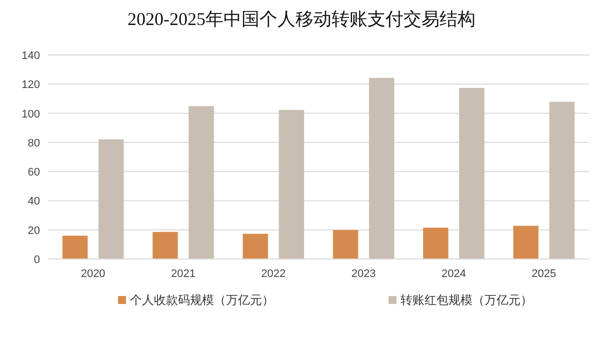  I want to click on x-tick-label: 2022, so click(273, 274).